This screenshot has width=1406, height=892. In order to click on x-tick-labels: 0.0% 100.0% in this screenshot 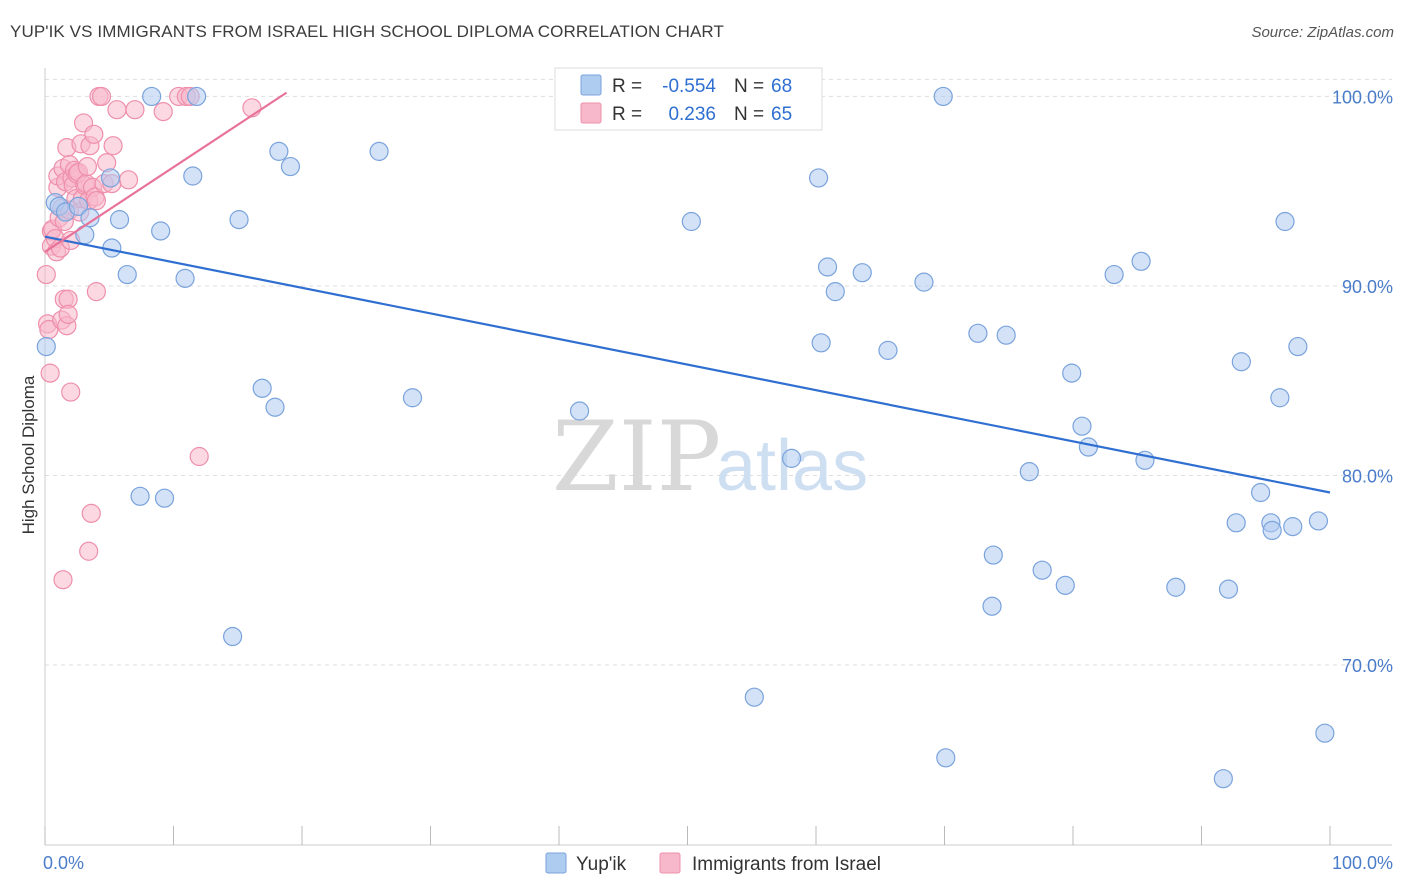, I will do `click(718, 863)`.